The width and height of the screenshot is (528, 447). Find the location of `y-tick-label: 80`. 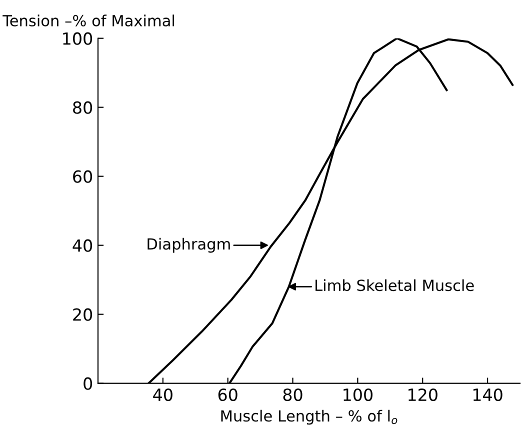

y-tick-label: 80 is located at coordinates (82, 107).